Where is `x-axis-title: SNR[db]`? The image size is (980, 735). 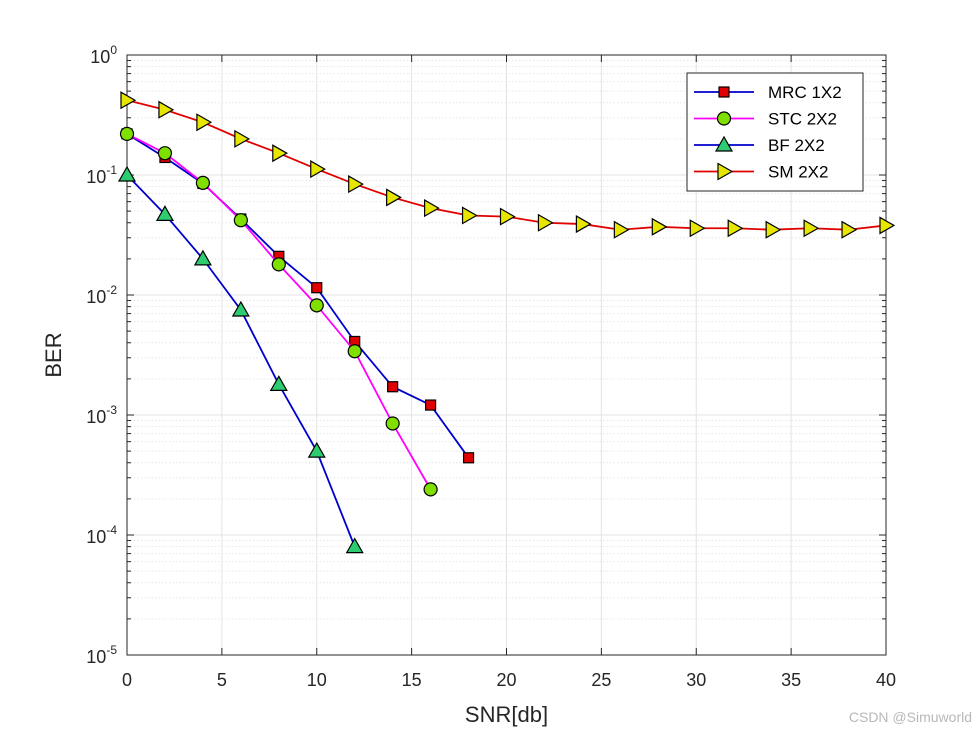 x-axis-title: SNR[db] is located at coordinates (506, 714).